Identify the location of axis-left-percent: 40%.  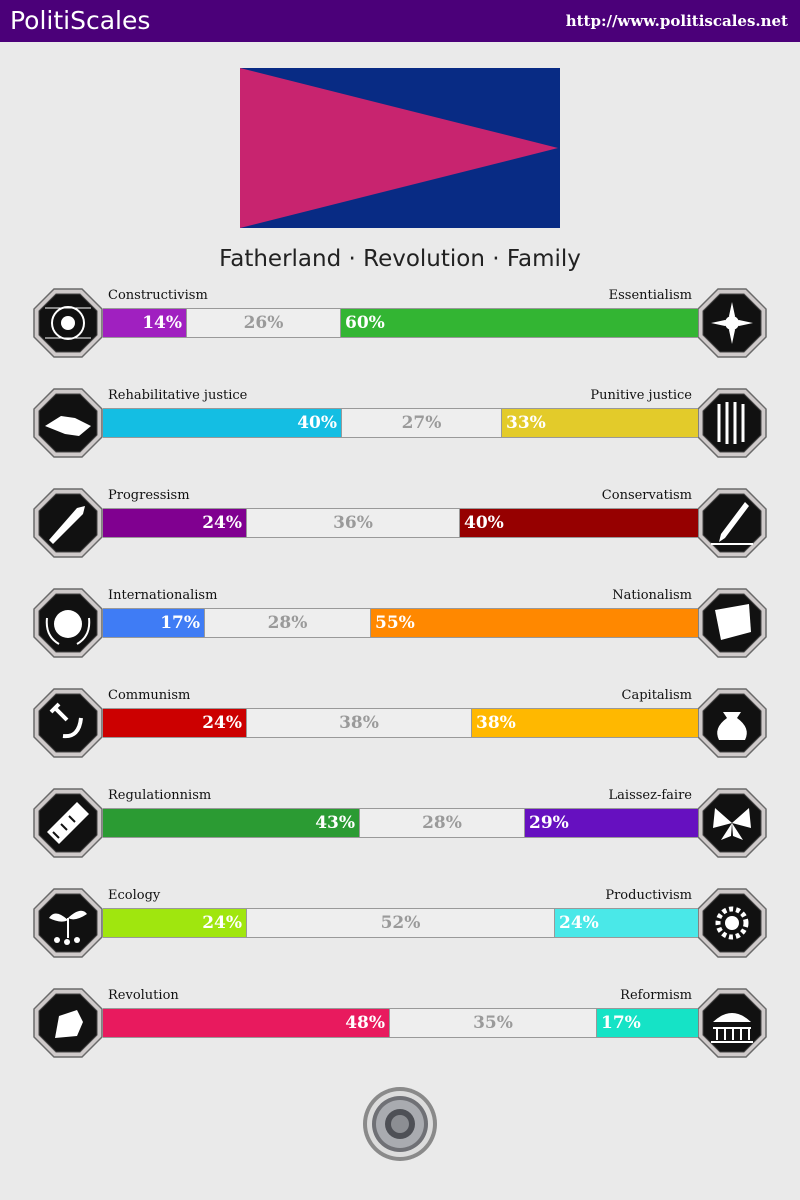
(222, 423).